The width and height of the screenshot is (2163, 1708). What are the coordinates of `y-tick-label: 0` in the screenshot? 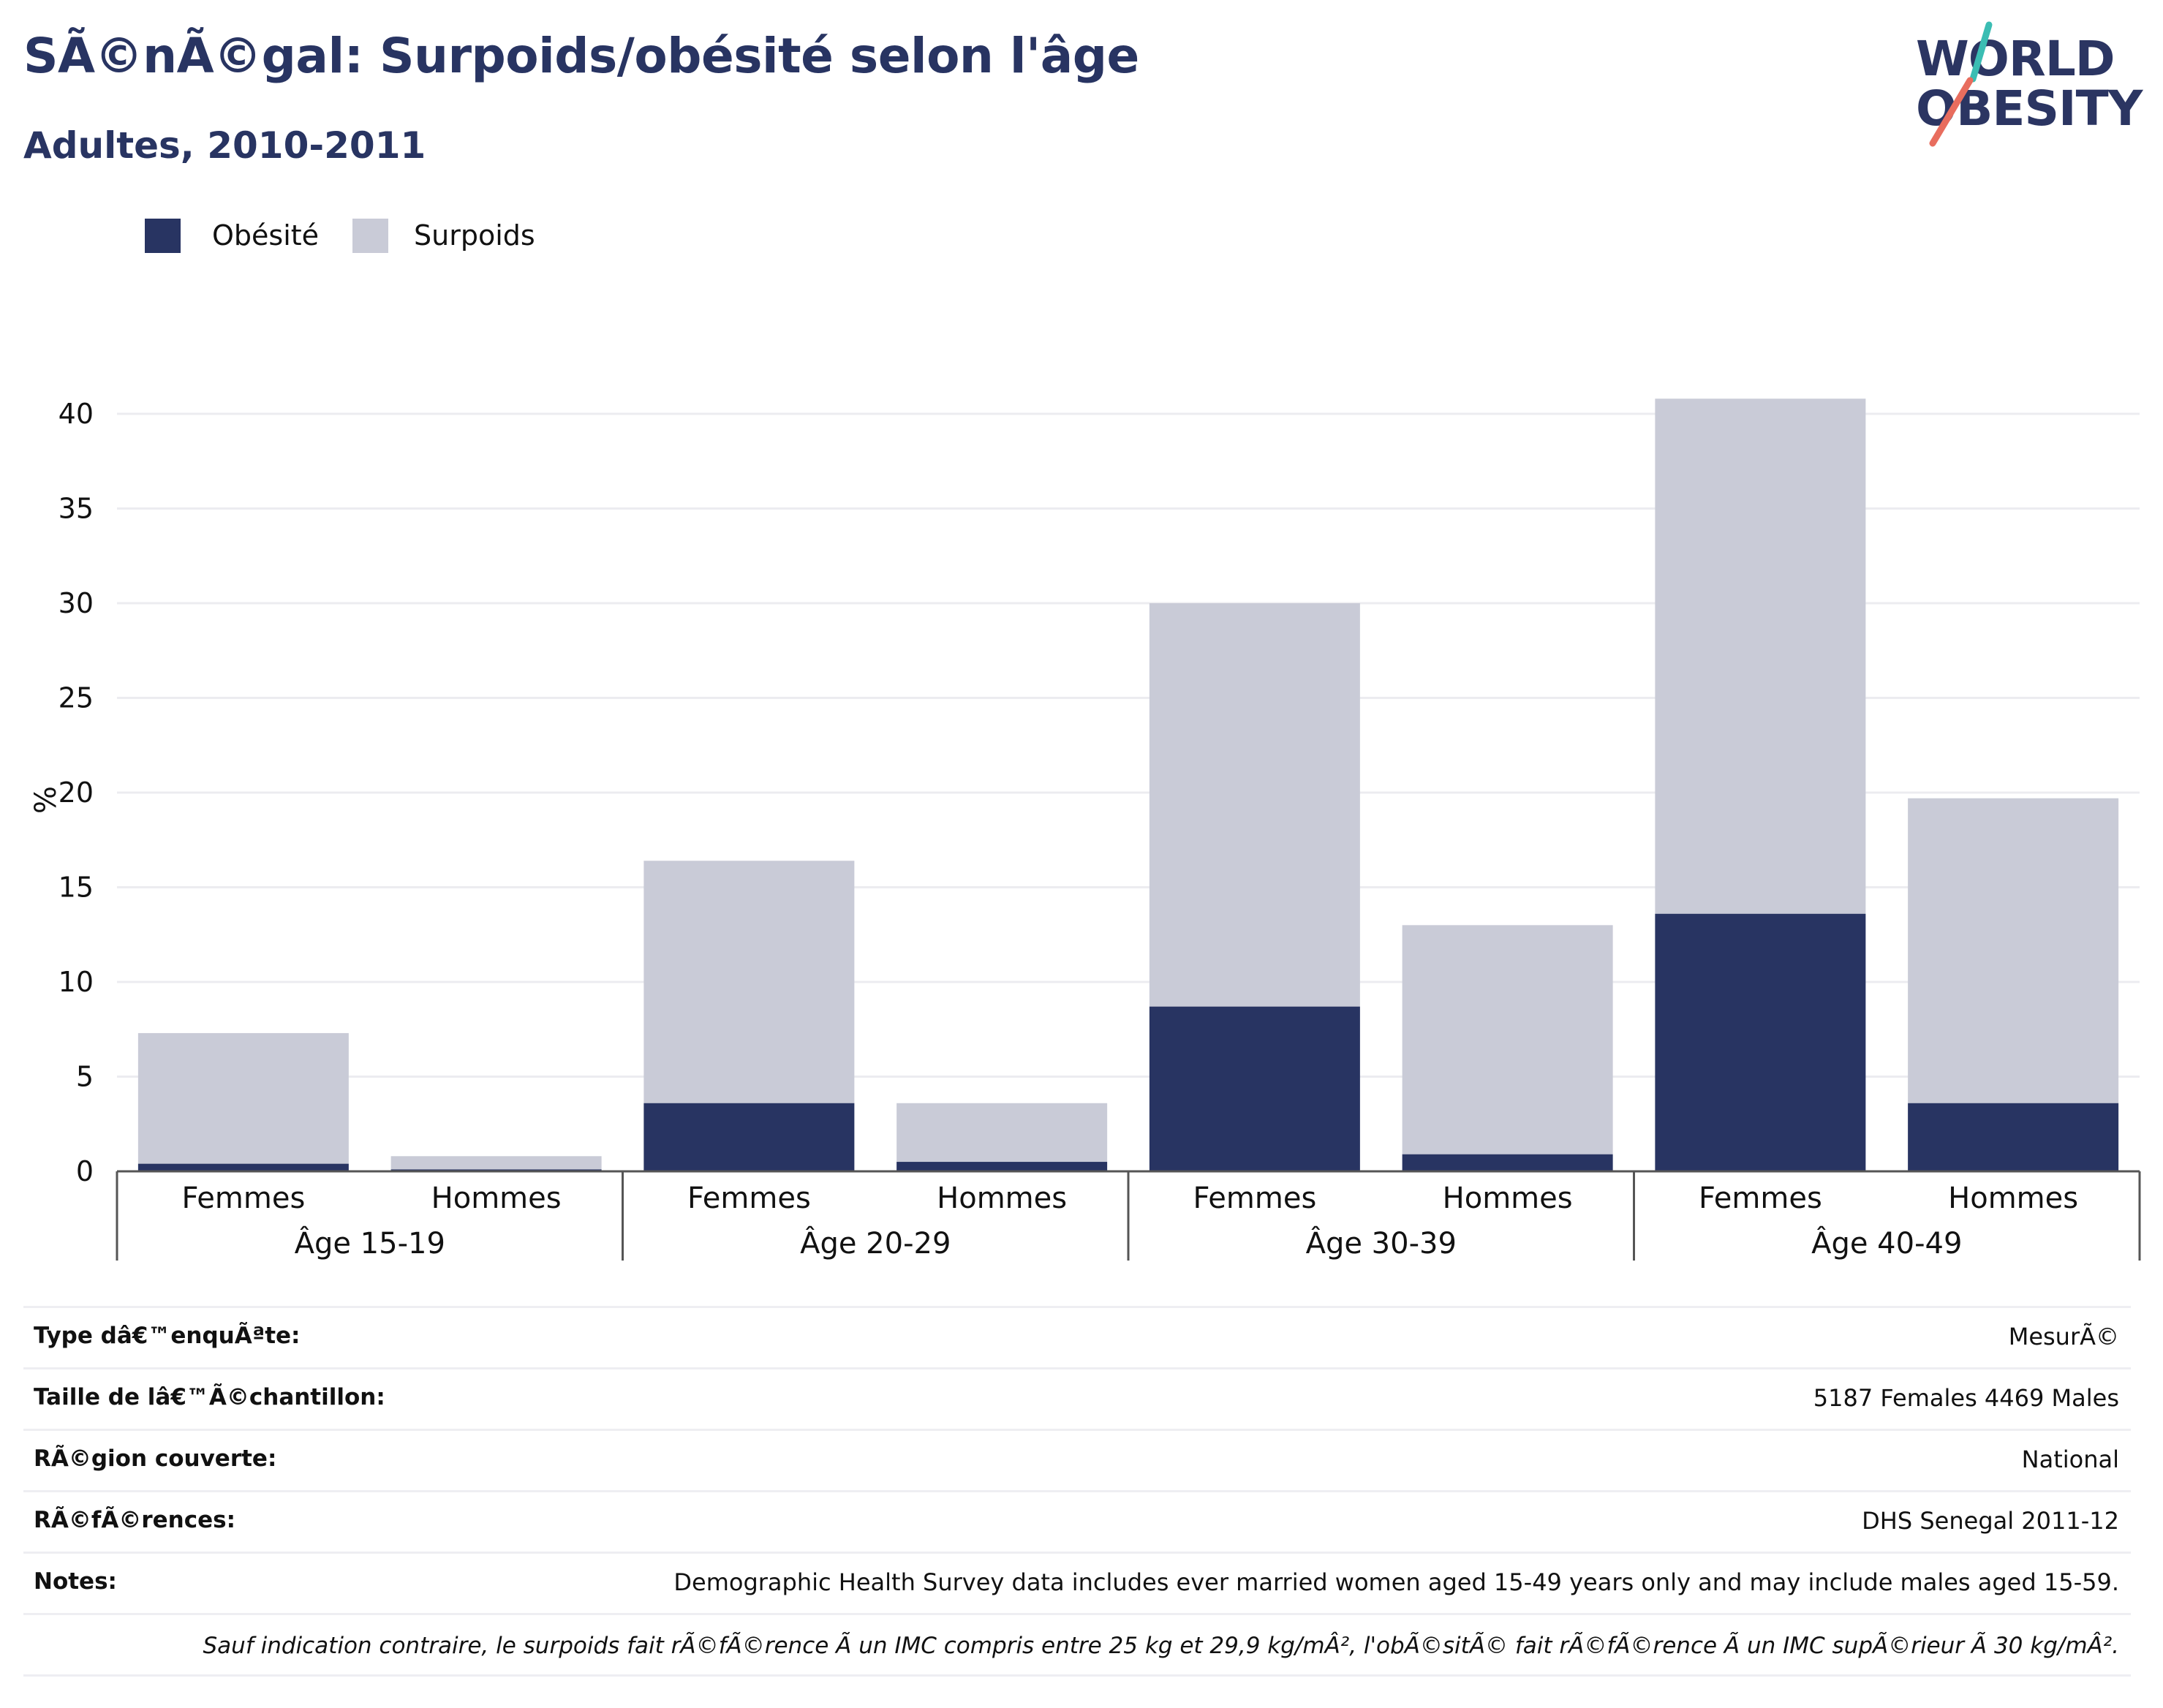 It's located at (85, 1171).